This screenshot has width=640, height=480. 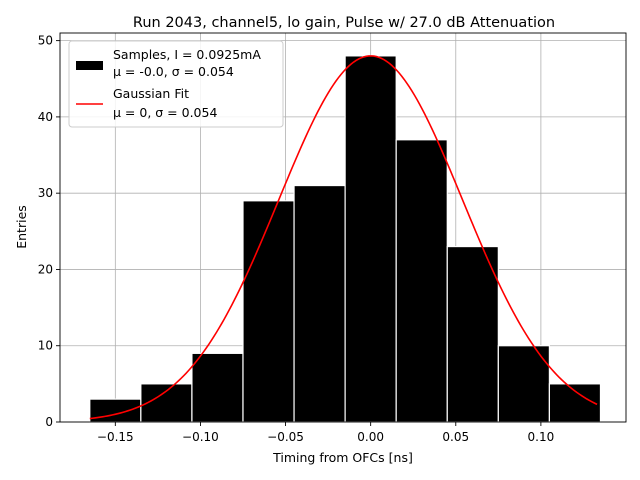 I want to click on x-tick-label: −0.10, so click(x=200, y=437).